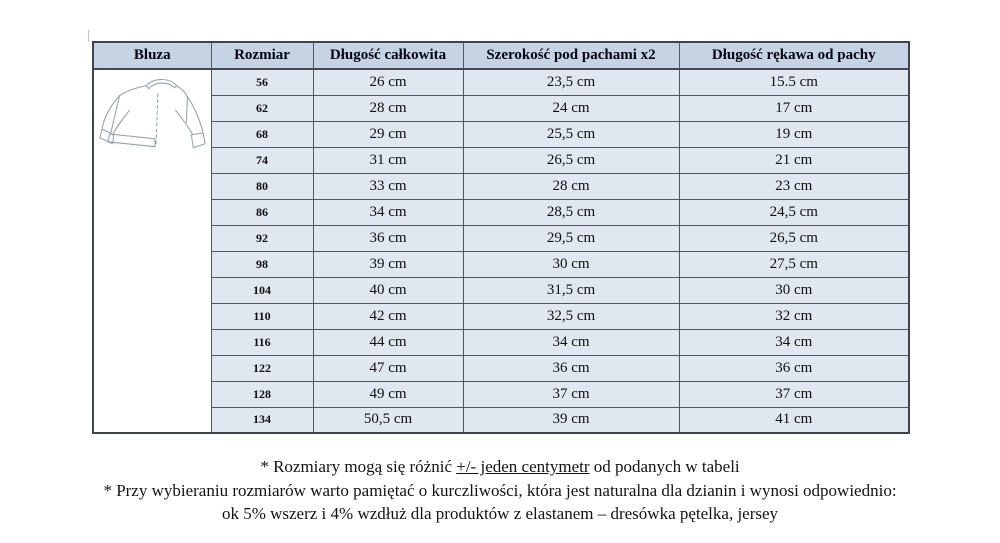 The height and width of the screenshot is (543, 1000). What do you see at coordinates (388, 290) in the screenshot?
I see `total-length-cell: 40 cm` at bounding box center [388, 290].